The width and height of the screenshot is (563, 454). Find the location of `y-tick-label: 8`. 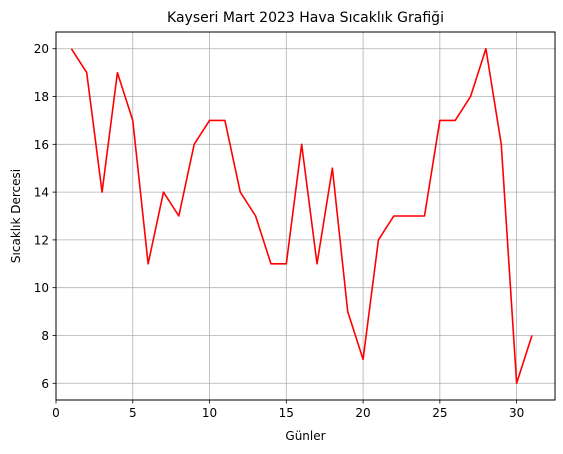

y-tick-label: 8 is located at coordinates (45, 336).